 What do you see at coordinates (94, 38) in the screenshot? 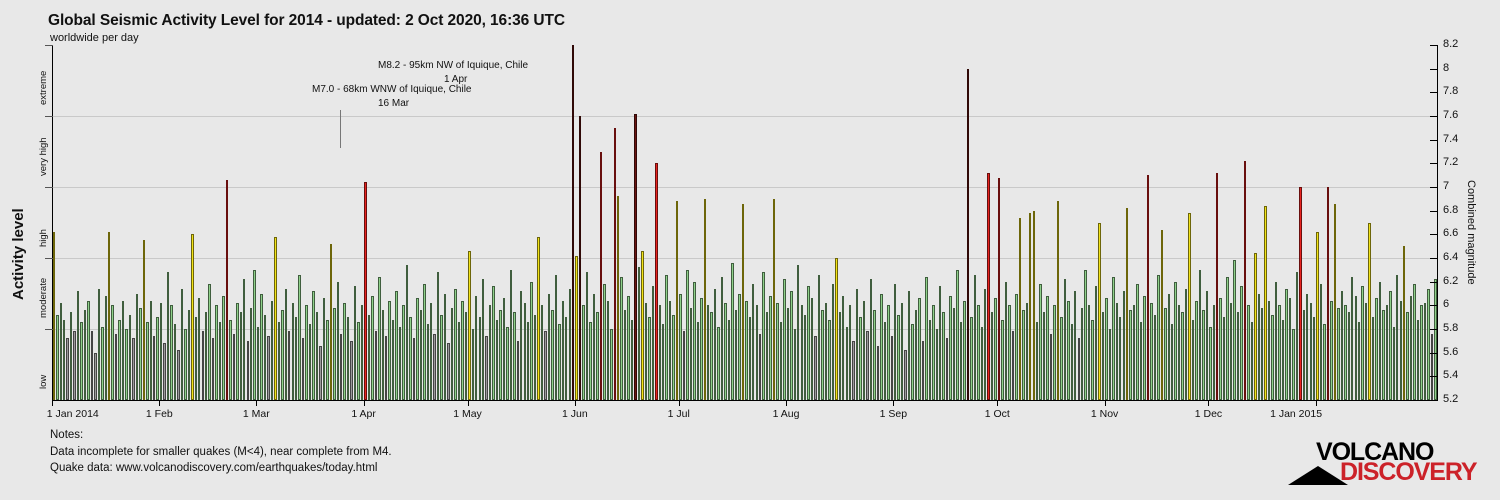
I see `chart-subtitle: worldwide per day` at bounding box center [94, 38].